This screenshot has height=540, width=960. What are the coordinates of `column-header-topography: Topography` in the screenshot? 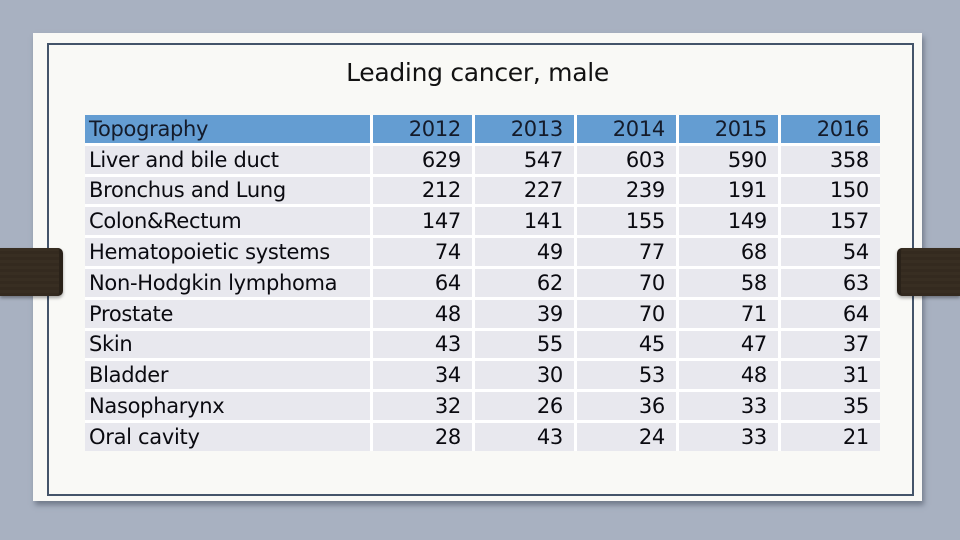 It's located at (227, 129).